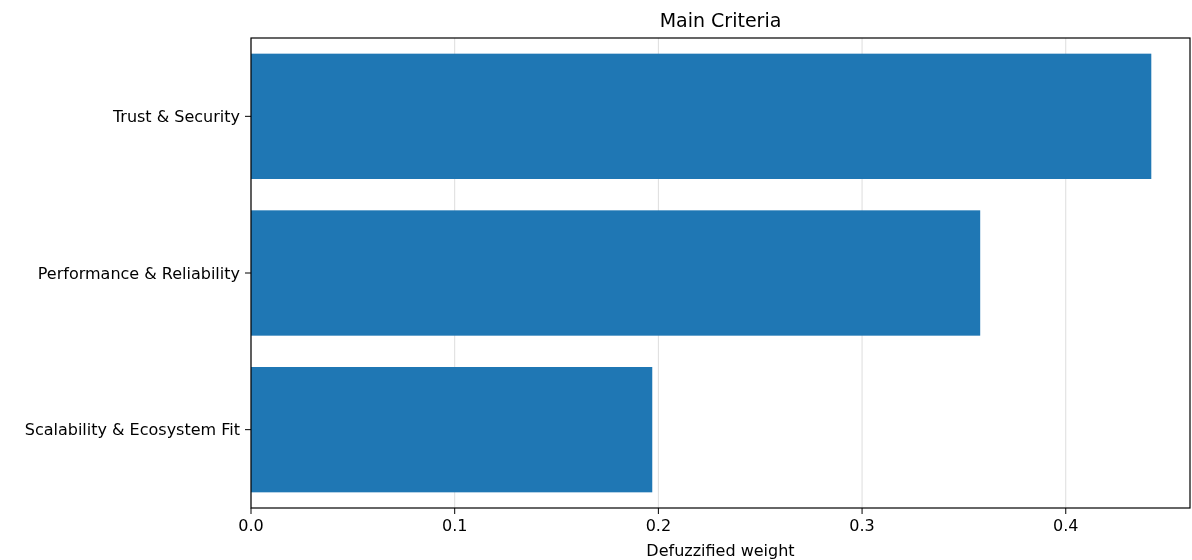 This screenshot has width=1192, height=560. What do you see at coordinates (1066, 525) in the screenshot?
I see `x-tick-label: 0.4` at bounding box center [1066, 525].